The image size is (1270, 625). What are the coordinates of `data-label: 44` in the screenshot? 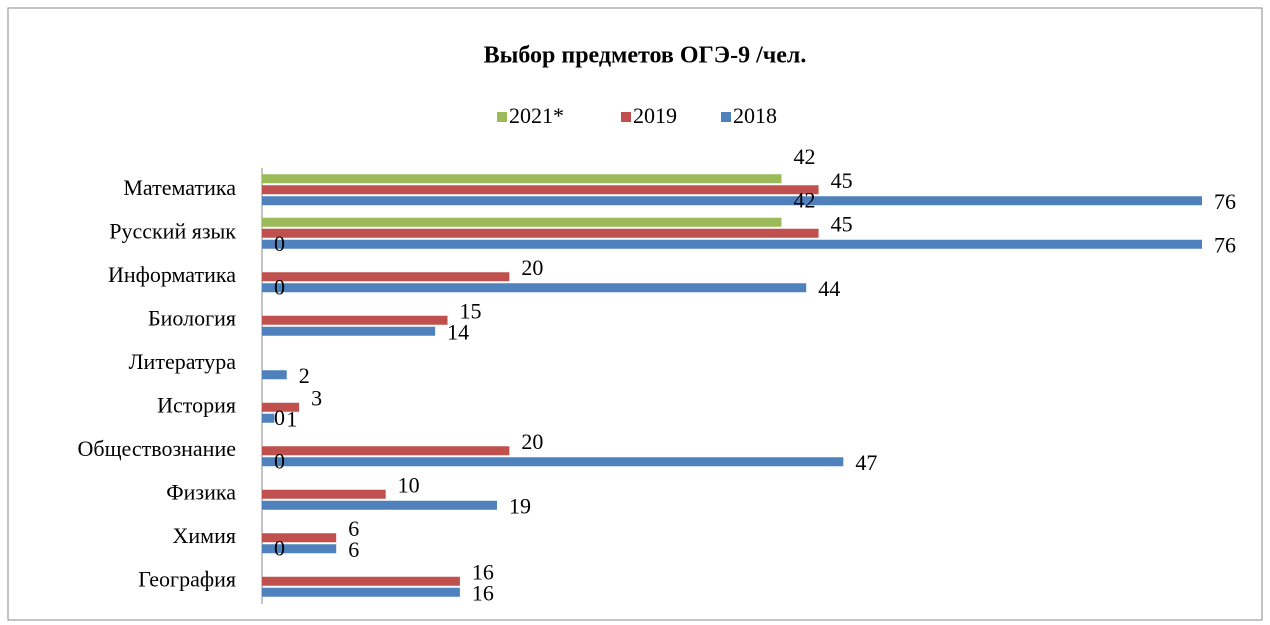 It's located at (829, 288).